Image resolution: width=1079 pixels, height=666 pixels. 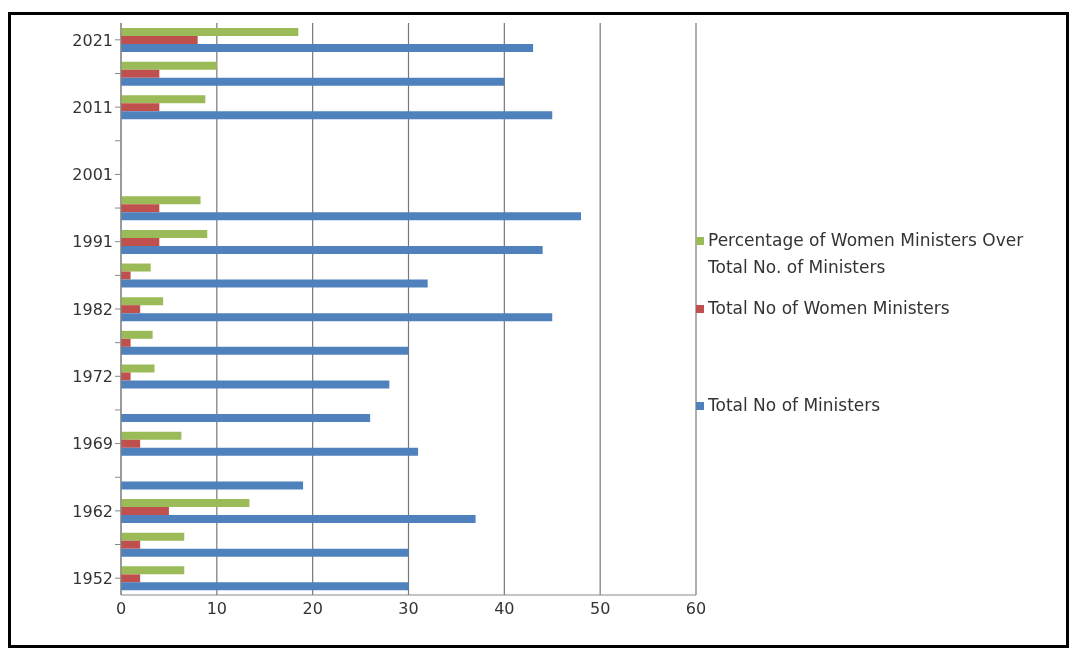 What do you see at coordinates (794, 405) in the screenshot?
I see `legend-label: Total No of Ministers` at bounding box center [794, 405].